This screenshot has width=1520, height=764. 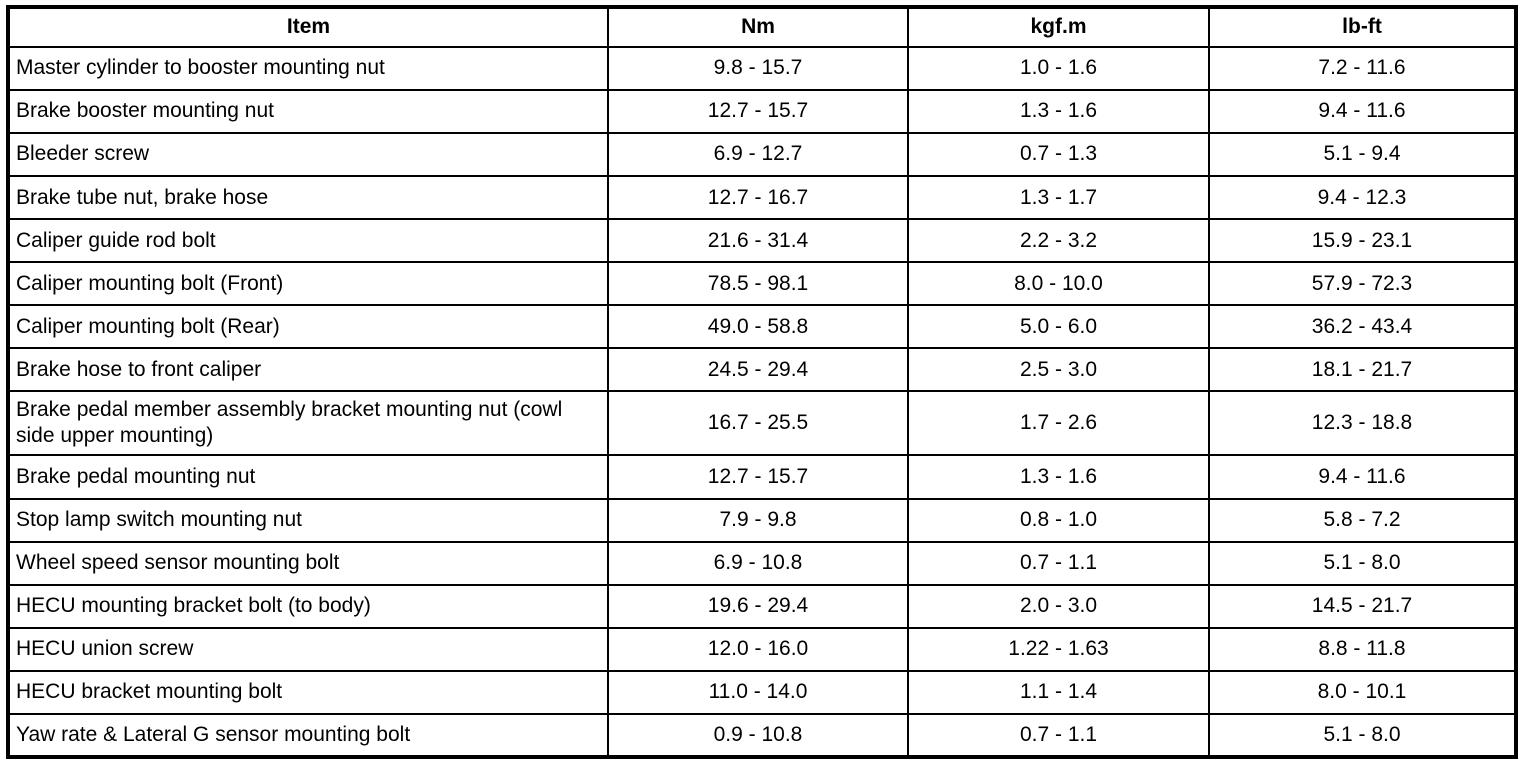 I want to click on lbft-cell: 5.1 - 9.4, so click(x=1362, y=155).